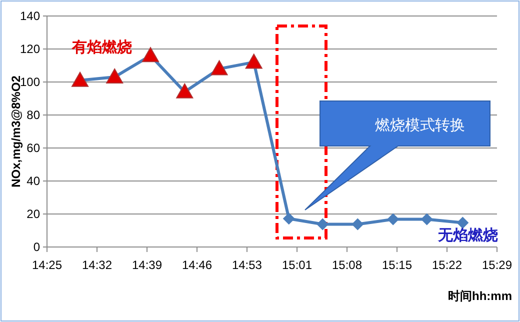 The width and height of the screenshot is (520, 322). Describe the element at coordinates (97, 265) in the screenshot. I see `x-tick-label: 14:32` at that location.